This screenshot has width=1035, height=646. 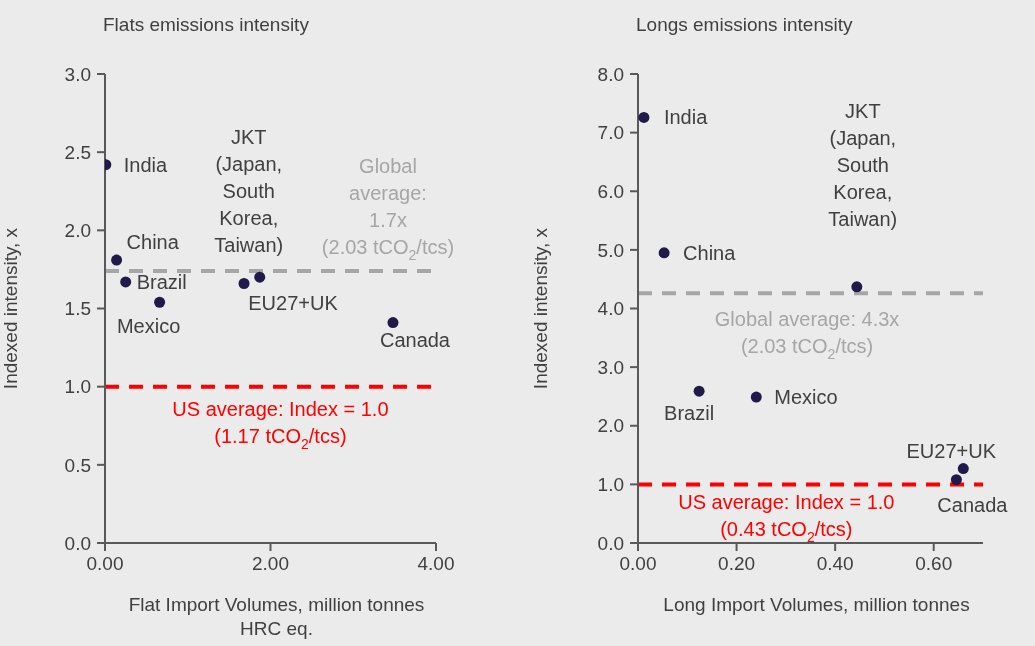 I want to click on chart-title: Flats emissions intensity, so click(x=206, y=25).